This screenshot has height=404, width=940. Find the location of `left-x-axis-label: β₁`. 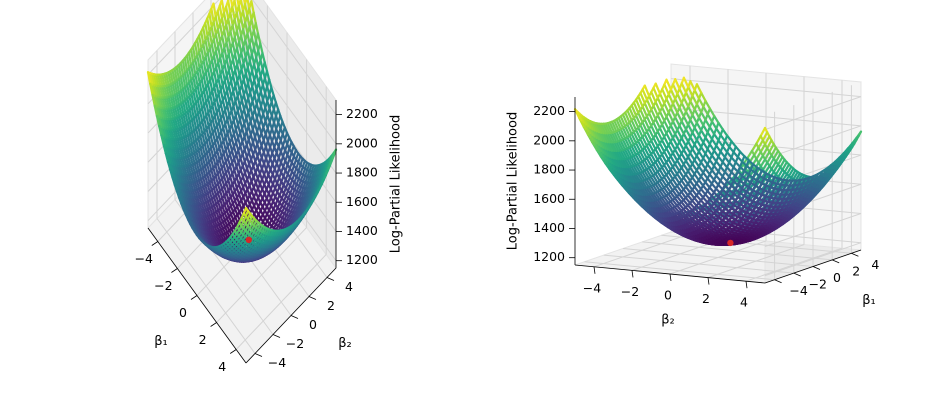

left-x-axis-label: β₁ is located at coordinates (161, 341).